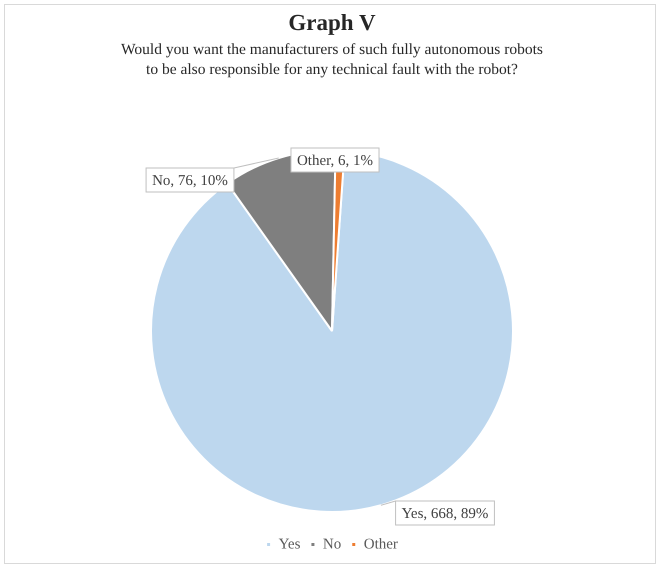 Image resolution: width=664 pixels, height=570 pixels. I want to click on data-label: No, 76, 10%, so click(190, 180).